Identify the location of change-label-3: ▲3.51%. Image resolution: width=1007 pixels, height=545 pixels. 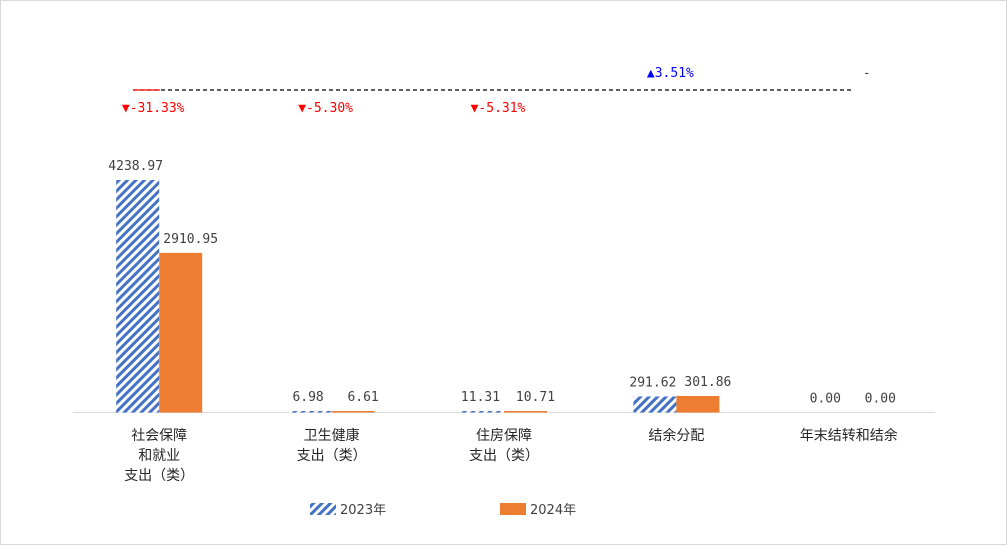
(670, 73).